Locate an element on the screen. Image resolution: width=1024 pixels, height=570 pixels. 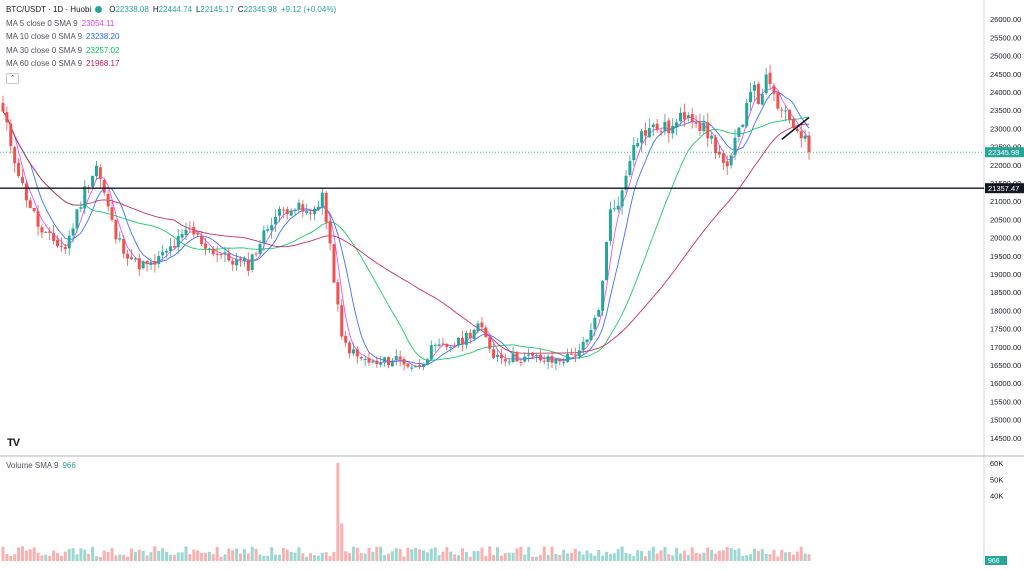
tradingview-logo-icon: TV is located at coordinates (13, 443).